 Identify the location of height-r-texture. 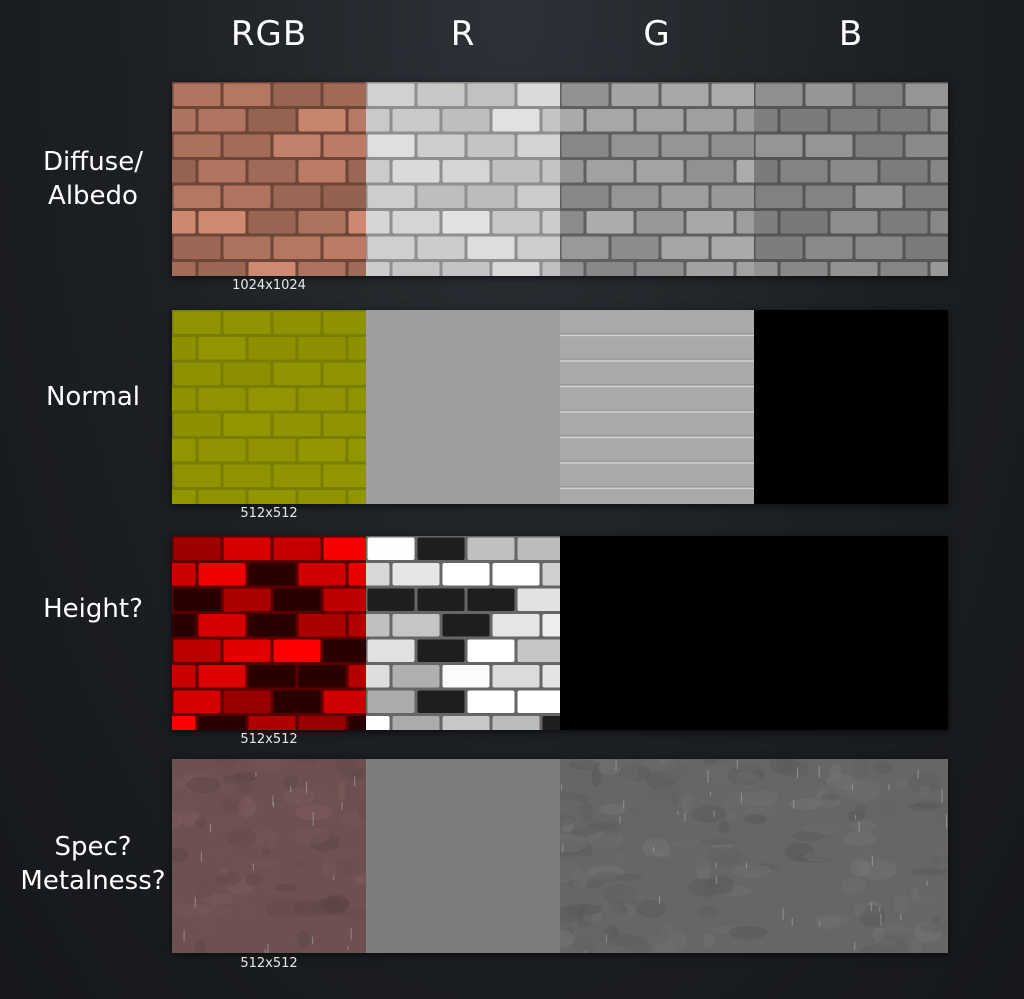
(463, 633).